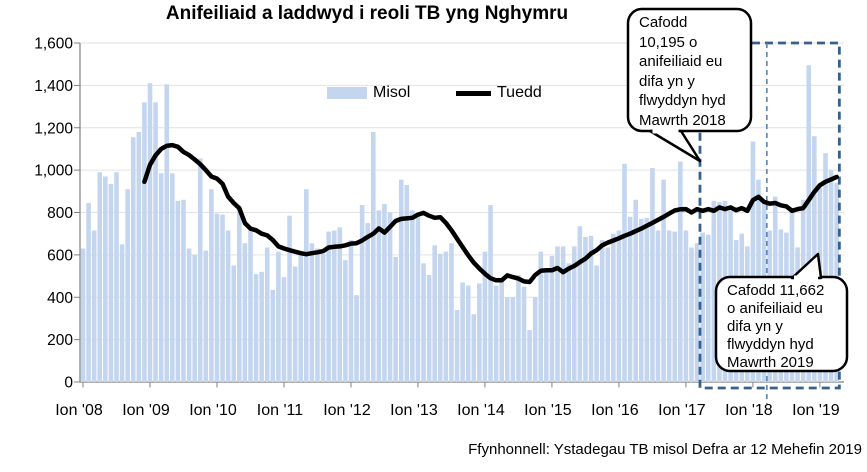 The width and height of the screenshot is (867, 472). I want to click on callout-2019-bubble, so click(781, 324).